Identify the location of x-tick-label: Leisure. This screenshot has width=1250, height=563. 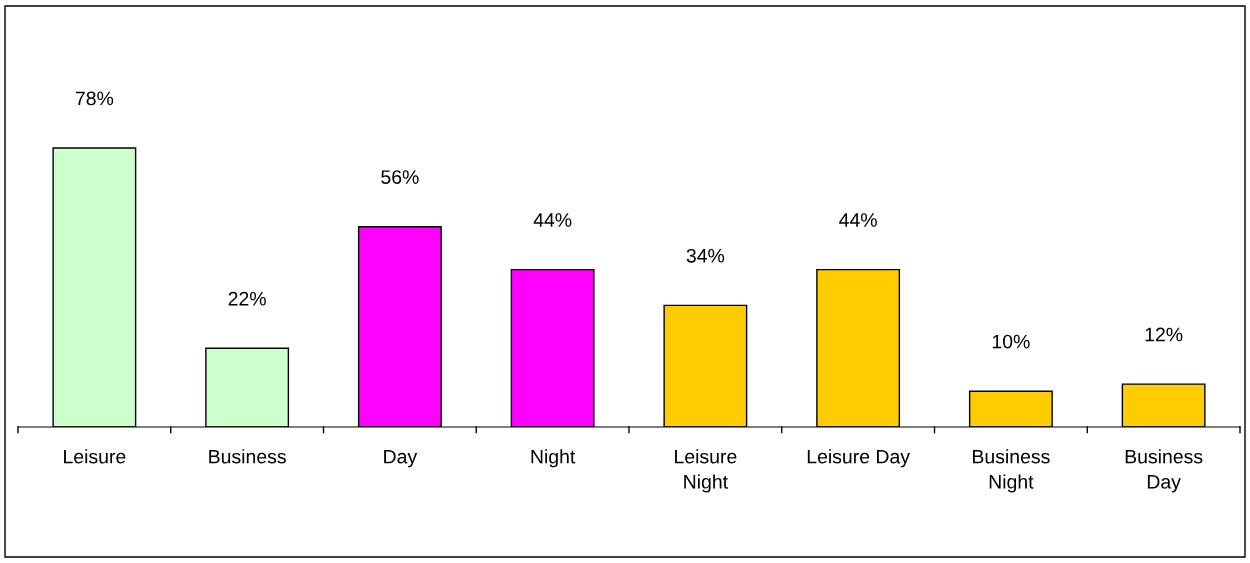
(95, 456).